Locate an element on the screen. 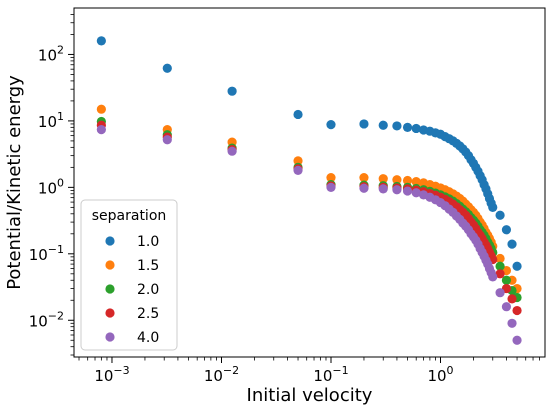 Image resolution: width=550 pixels, height=409 pixels. y-tick-label: 10⁻¹ is located at coordinates (46, 253).